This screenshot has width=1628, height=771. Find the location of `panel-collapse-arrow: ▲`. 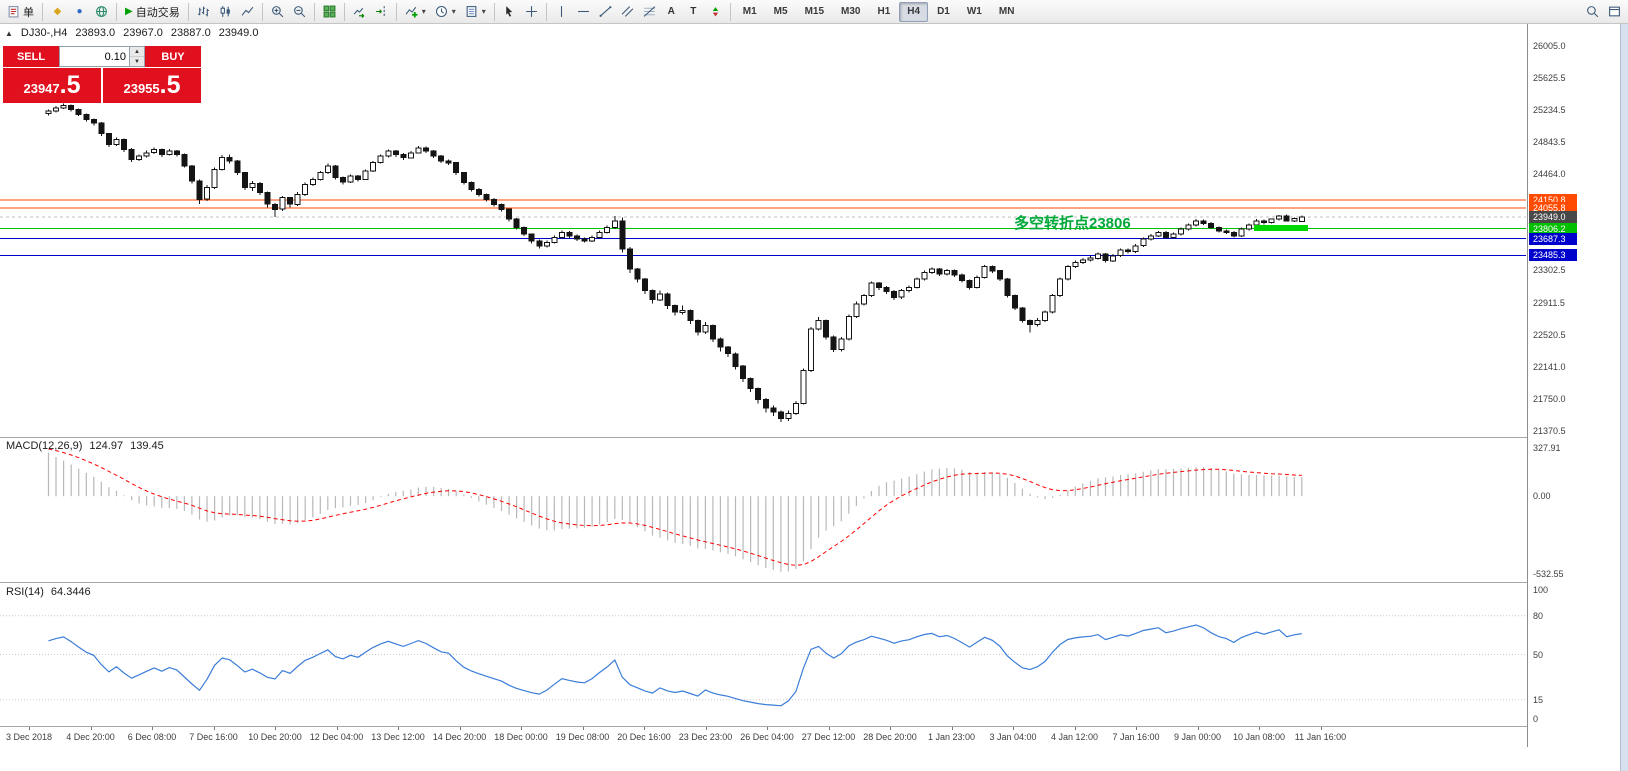

panel-collapse-arrow: ▲ is located at coordinates (9, 33).